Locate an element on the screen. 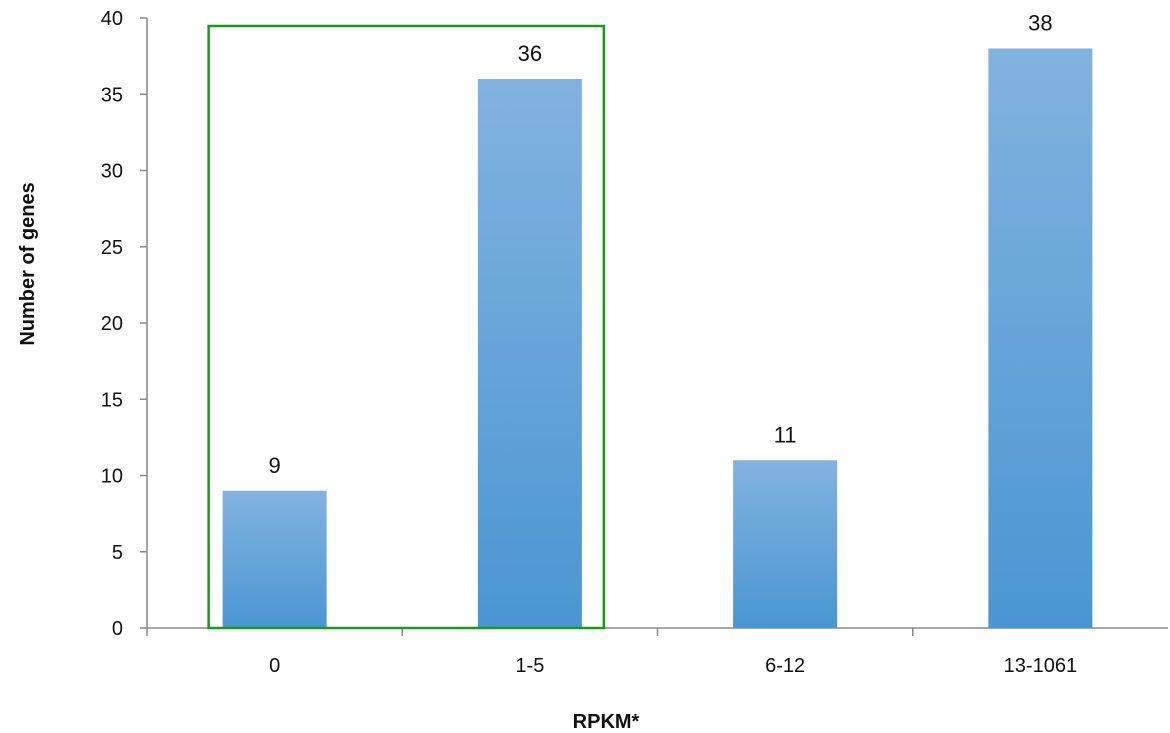 The image size is (1170, 733). x-tick-label: 0 is located at coordinates (274, 666).